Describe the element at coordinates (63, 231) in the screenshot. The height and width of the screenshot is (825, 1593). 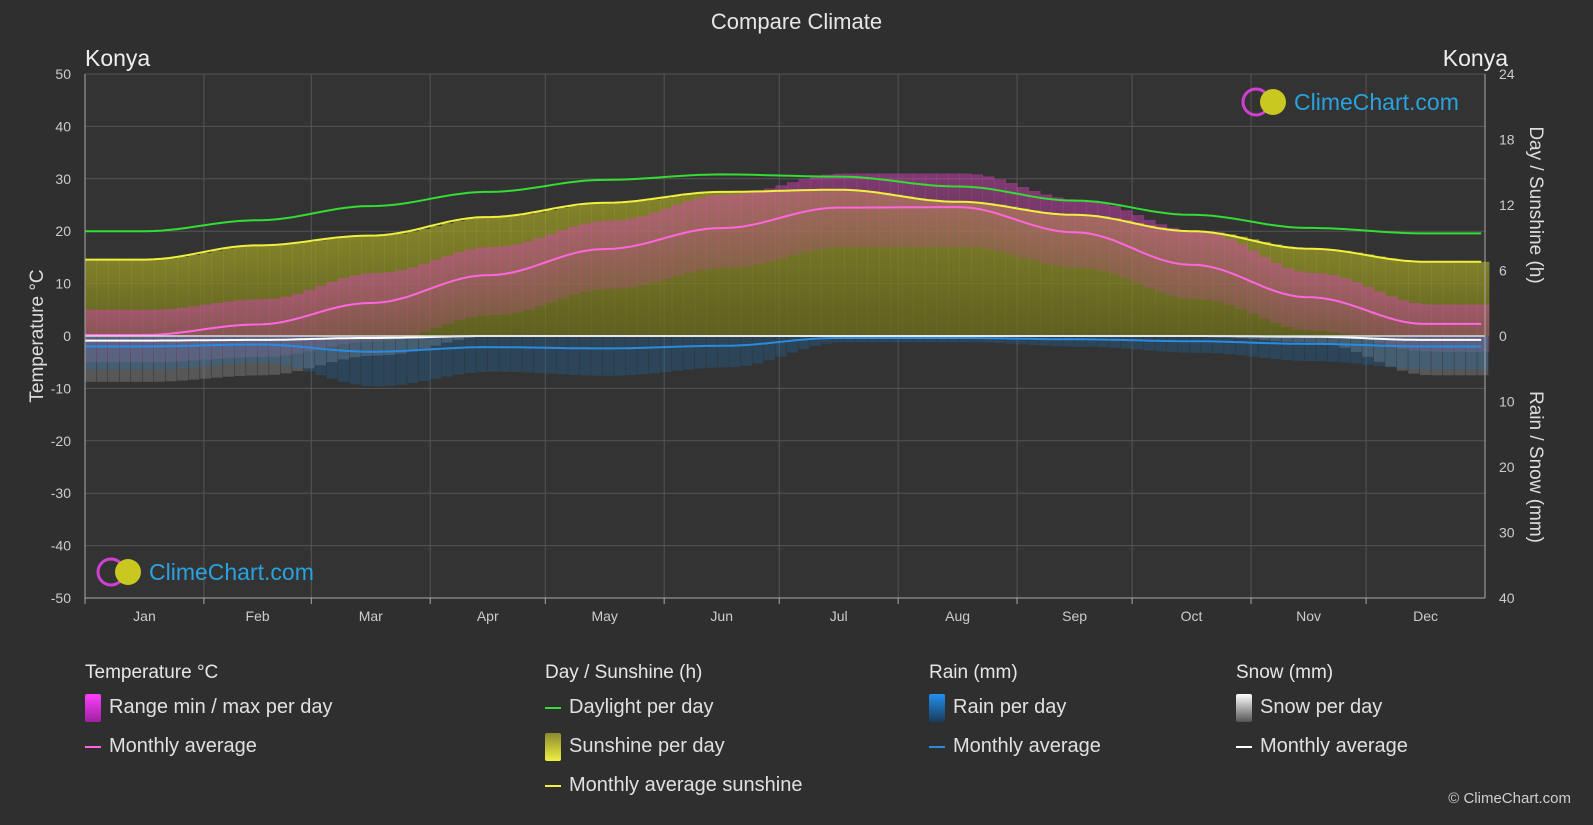
I see `y-left-tick-label: 20` at that location.